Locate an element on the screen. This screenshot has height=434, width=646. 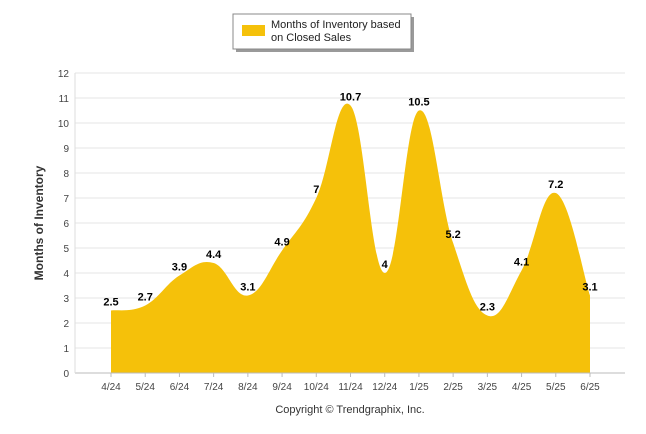
data-label: 5.2 is located at coordinates (452, 235).